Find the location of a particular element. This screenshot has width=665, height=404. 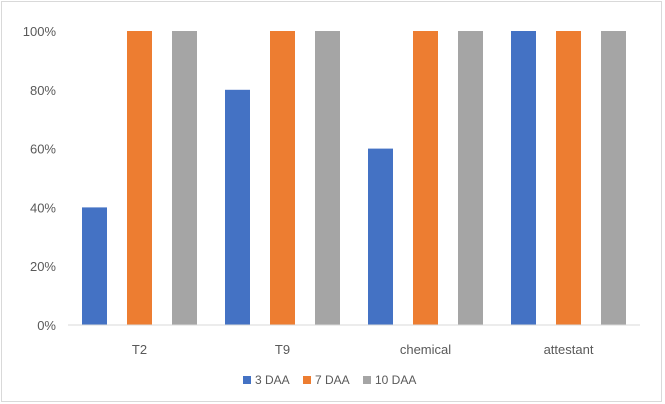

bar-3-daa-t2 is located at coordinates (94, 266).